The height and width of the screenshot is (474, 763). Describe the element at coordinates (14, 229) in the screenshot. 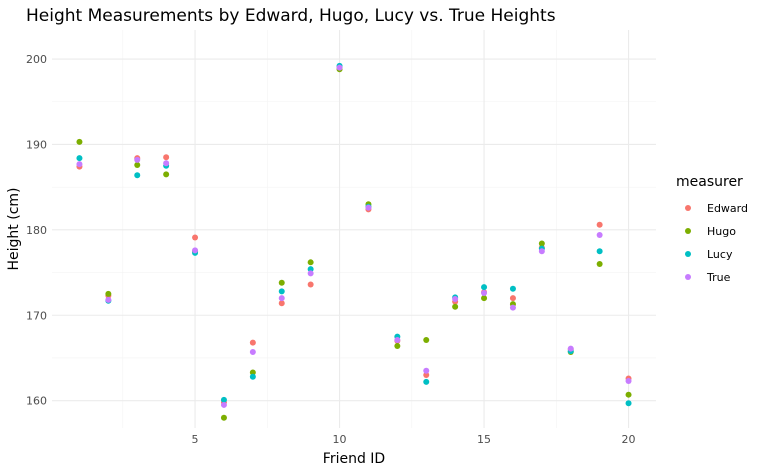

I see `y-axis-title: Height (cm)` at that location.